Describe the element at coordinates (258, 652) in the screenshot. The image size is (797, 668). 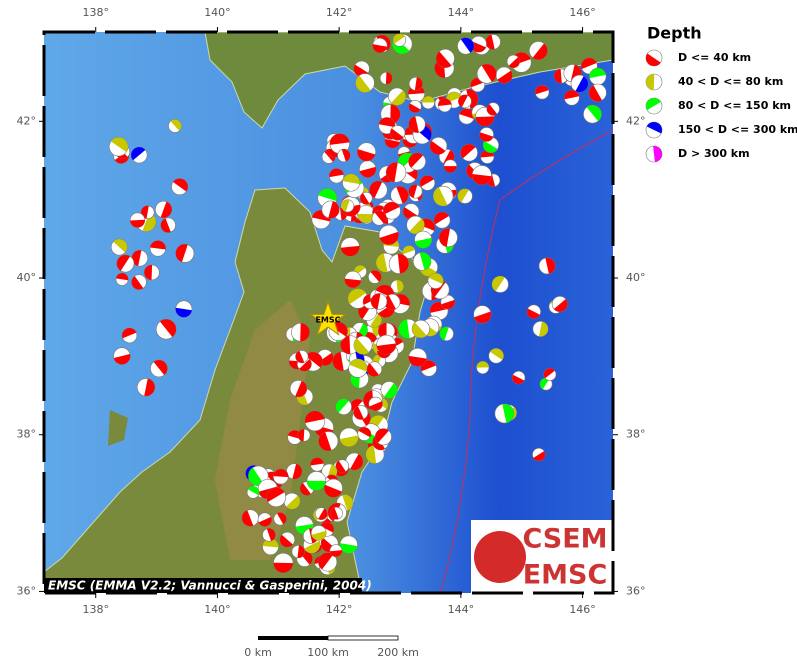
I see `scale-label: 0 km` at that location.